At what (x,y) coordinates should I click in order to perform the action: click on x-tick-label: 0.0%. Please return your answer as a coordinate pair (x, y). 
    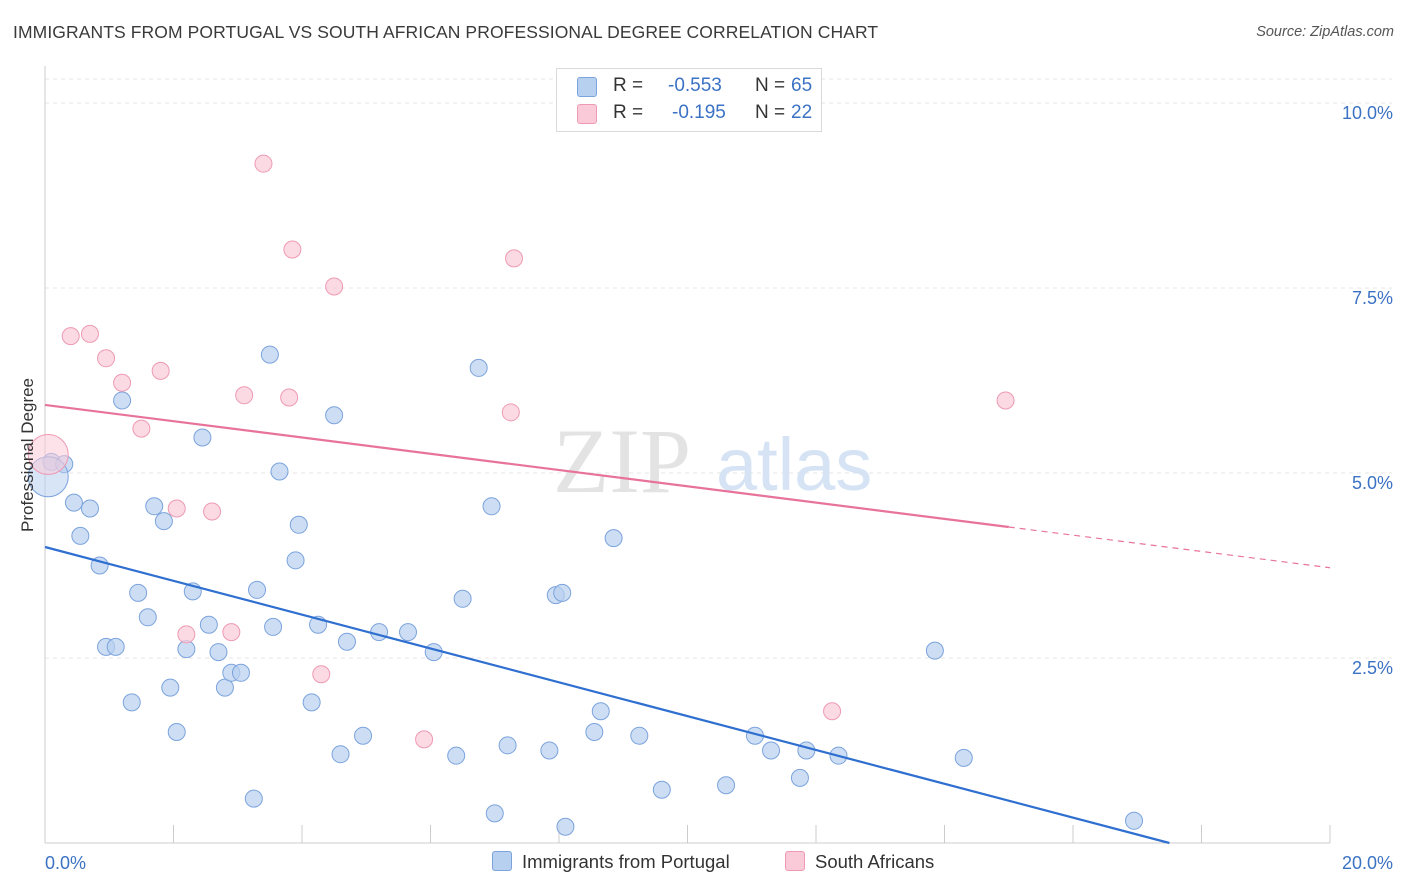
    Looking at the image, I should click on (65, 863).